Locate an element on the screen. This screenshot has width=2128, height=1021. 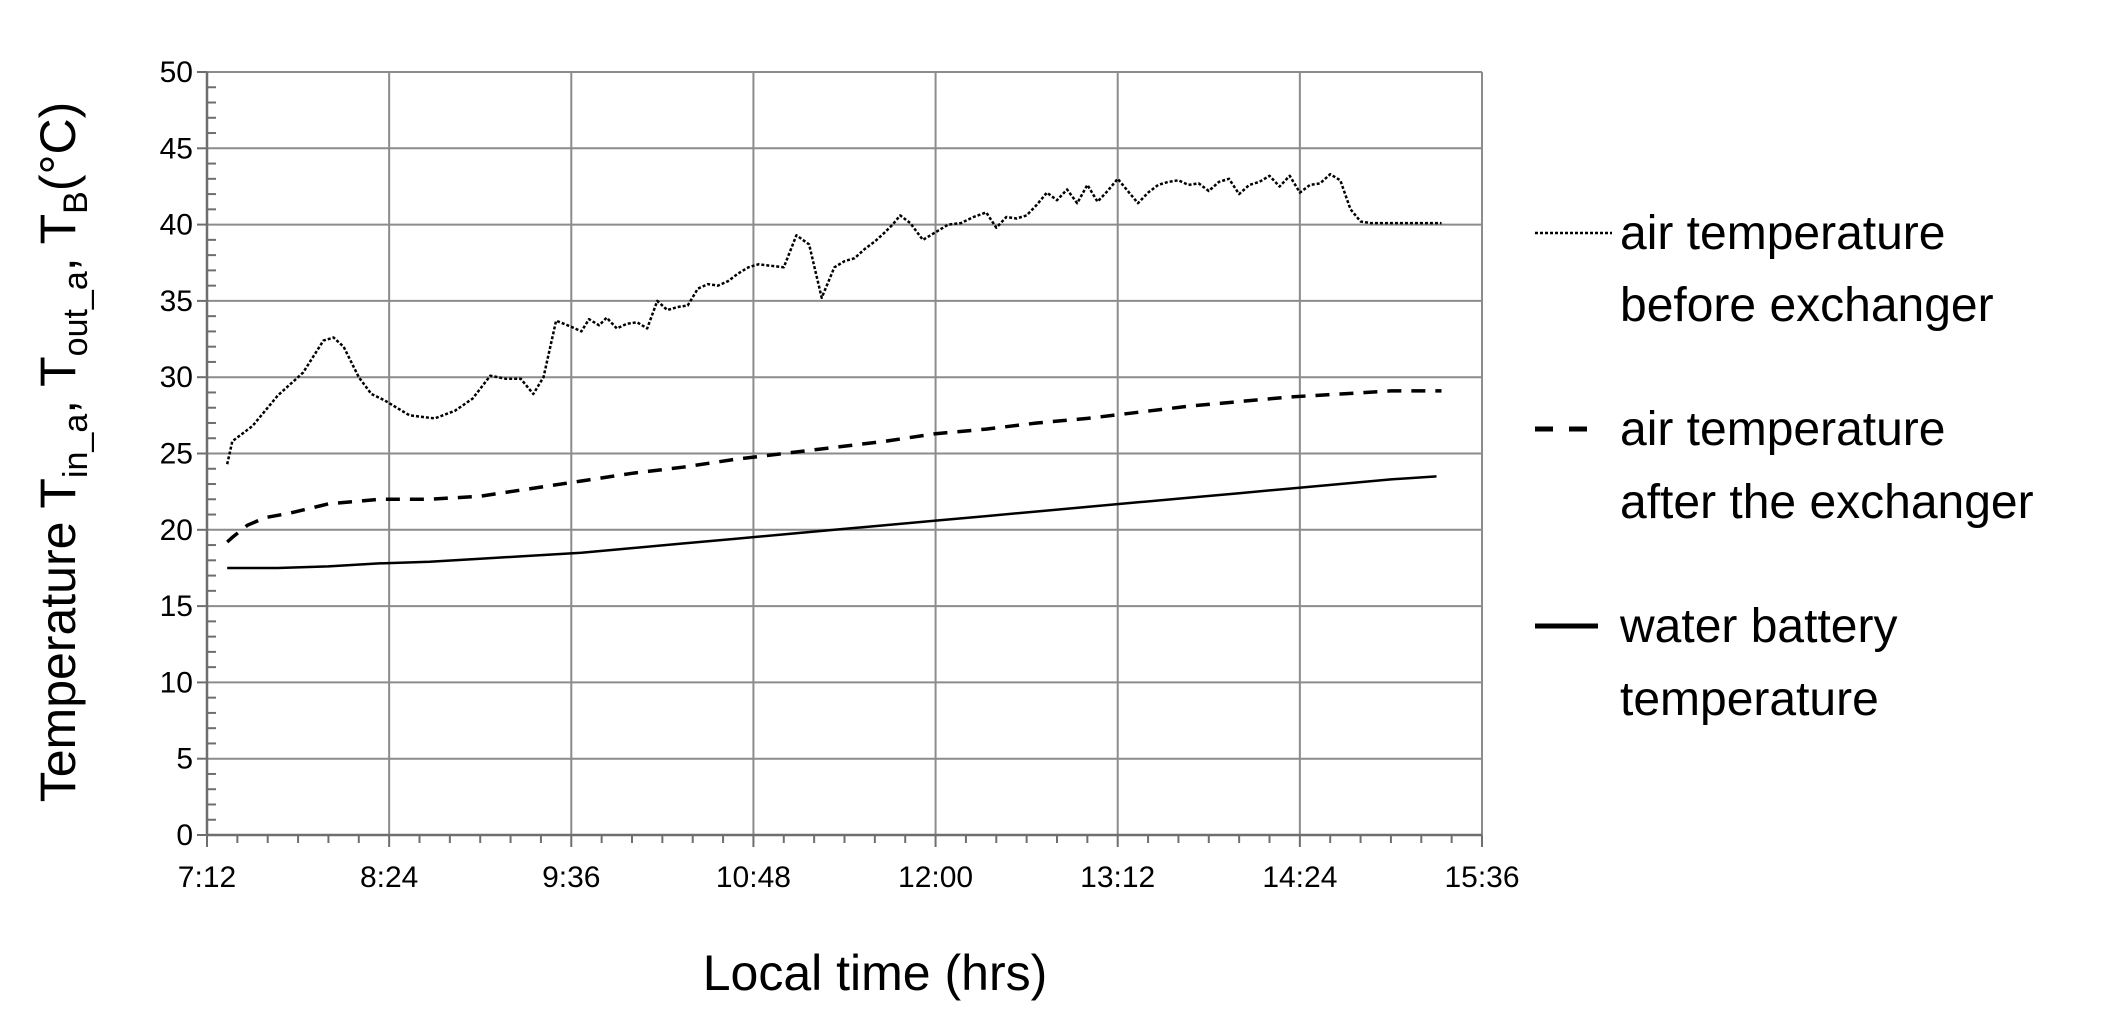
x-tick-label: 9:36 is located at coordinates (571, 877).